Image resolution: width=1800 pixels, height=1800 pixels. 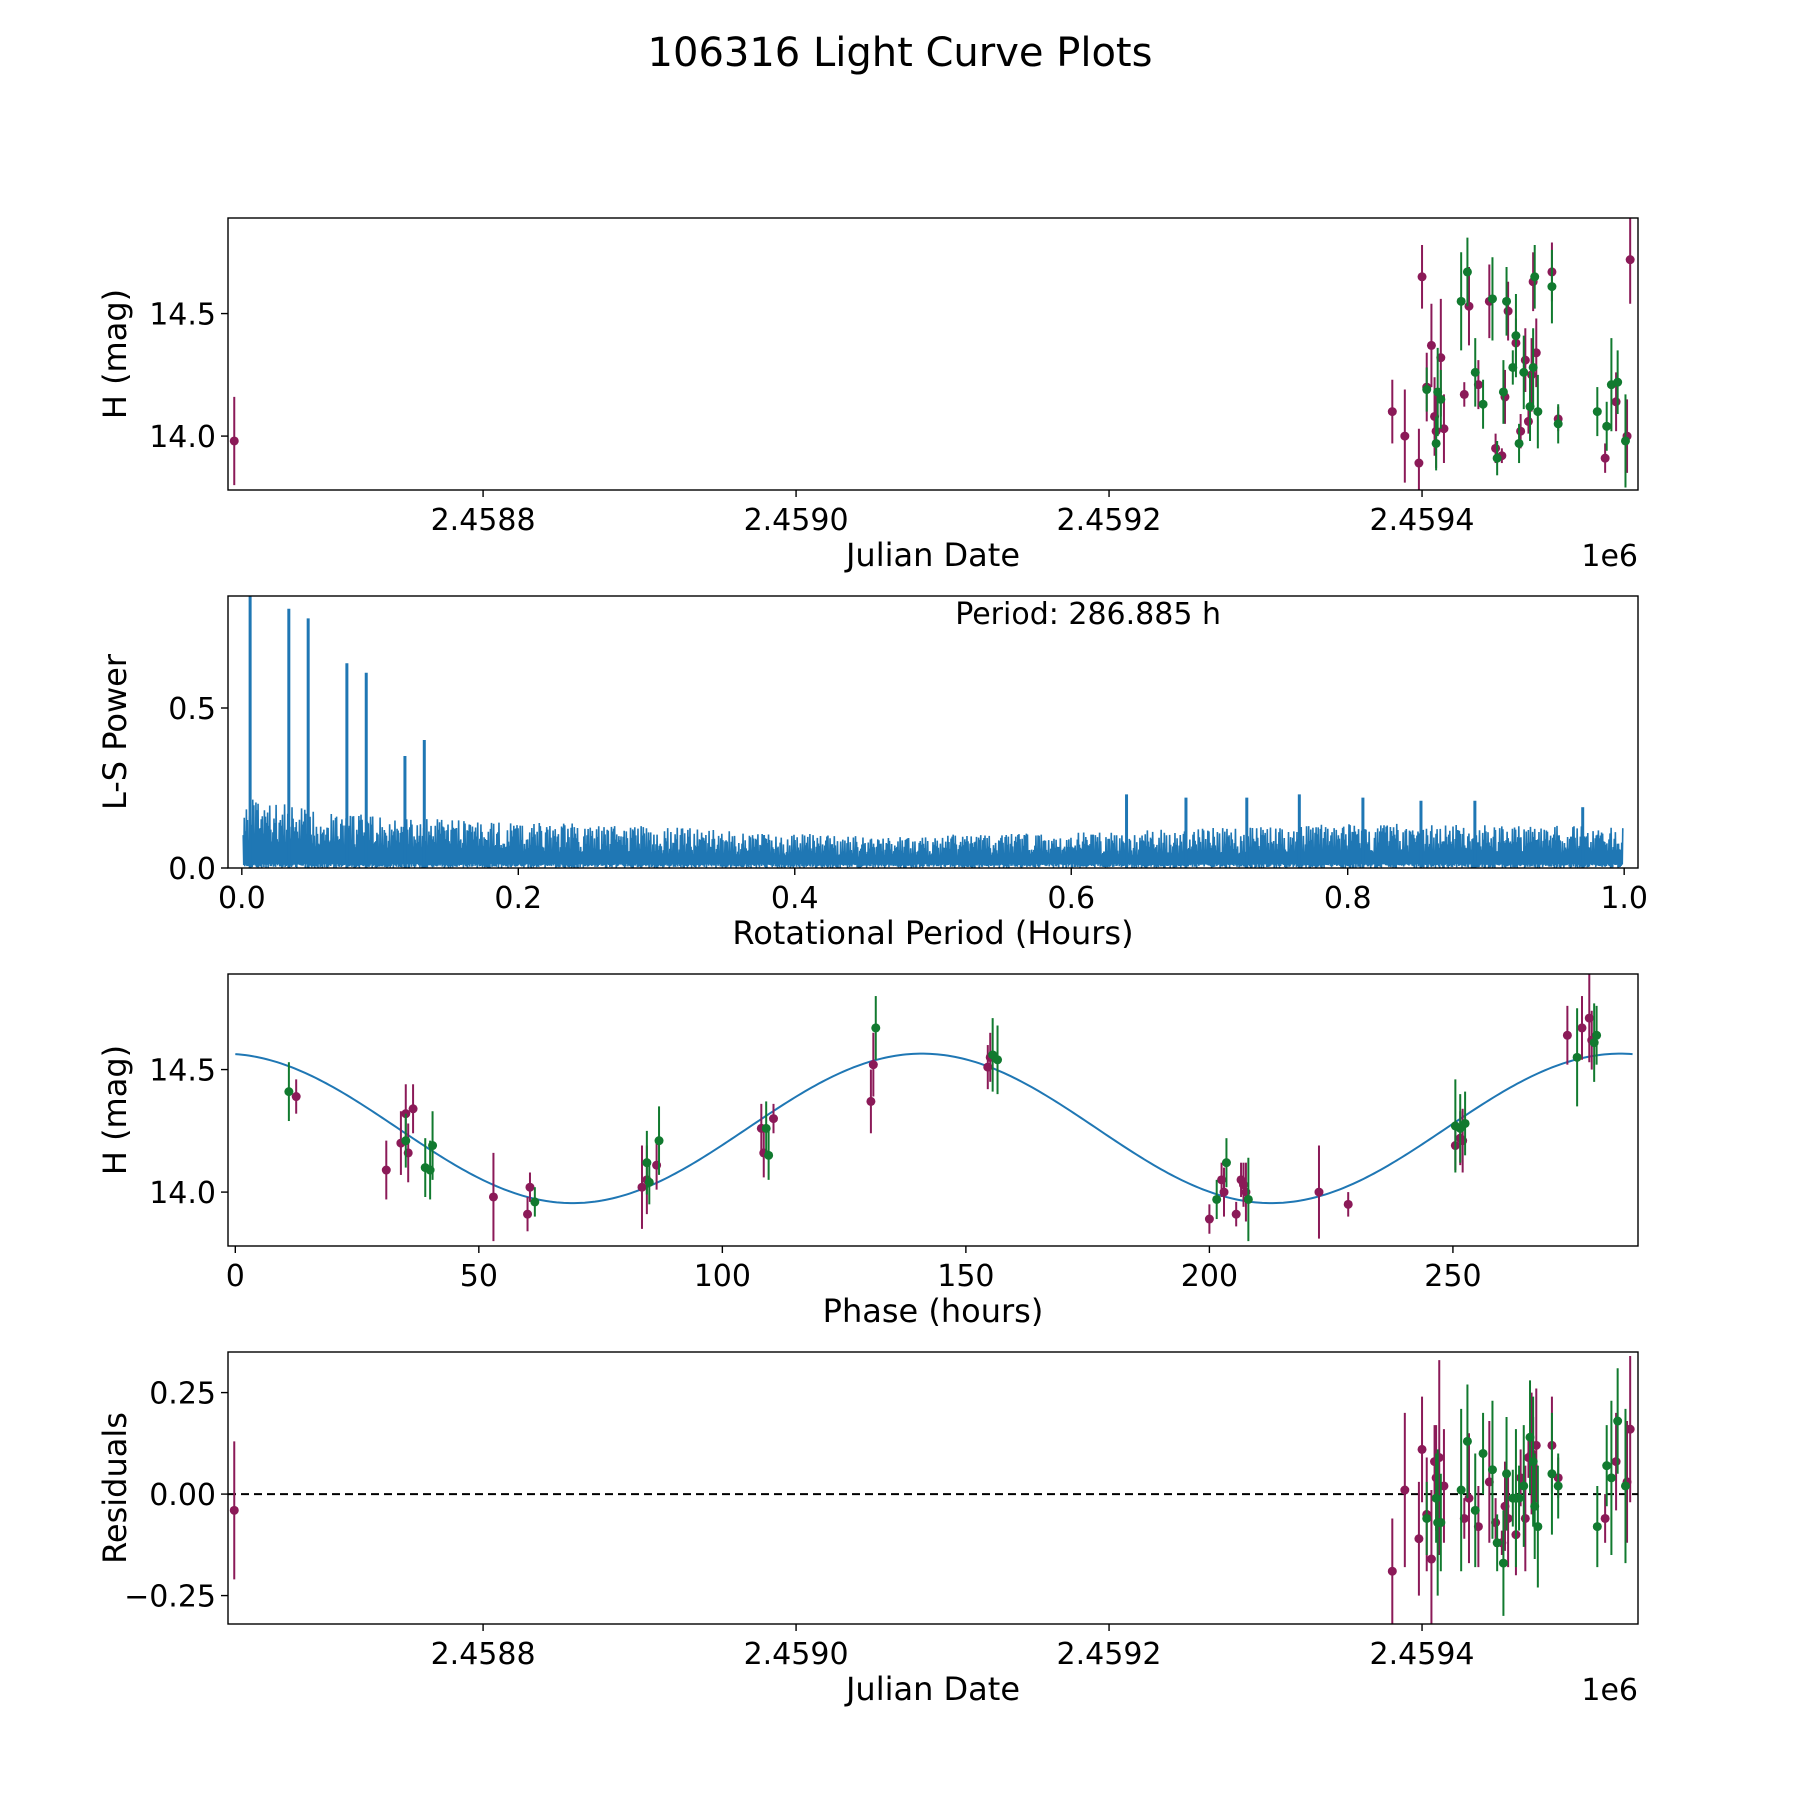 I want to click on phase-folded-xtick-label-3: 150, so click(x=965, y=1276).